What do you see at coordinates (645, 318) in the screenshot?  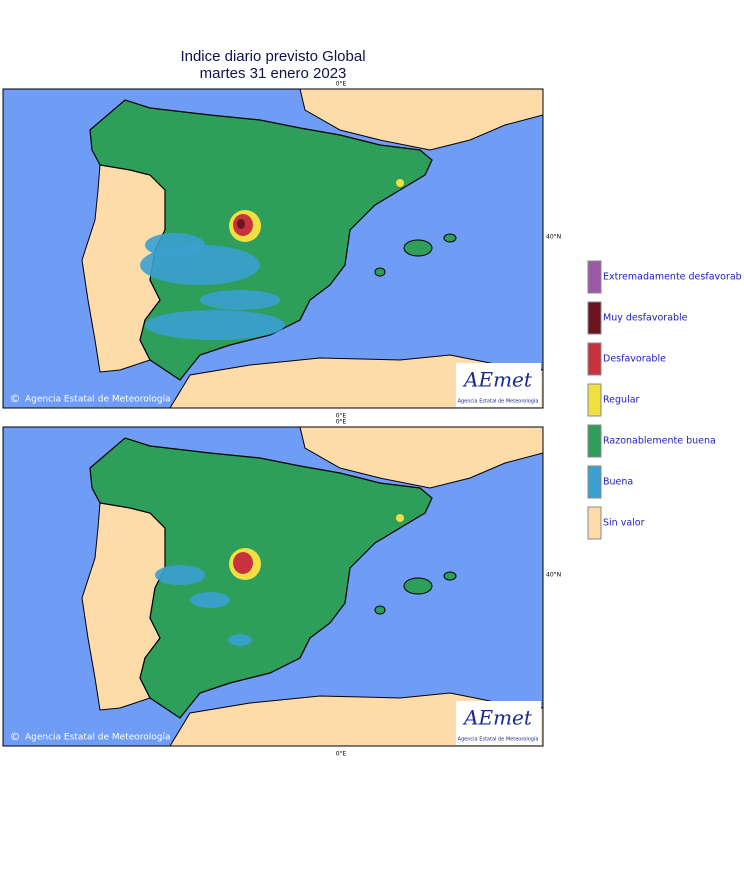 I see `legend-label: Muy desfavorable` at bounding box center [645, 318].